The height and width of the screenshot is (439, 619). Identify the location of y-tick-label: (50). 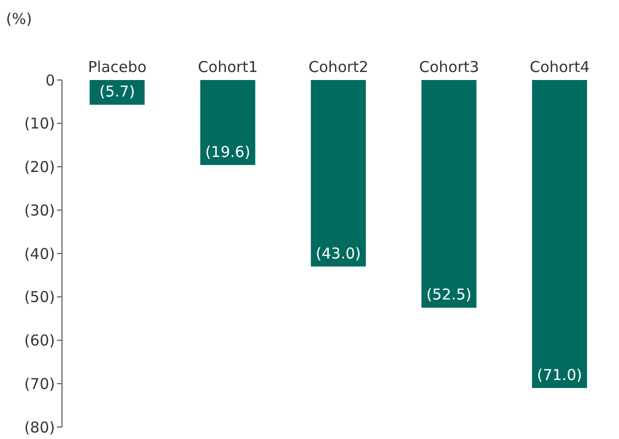
(39, 297).